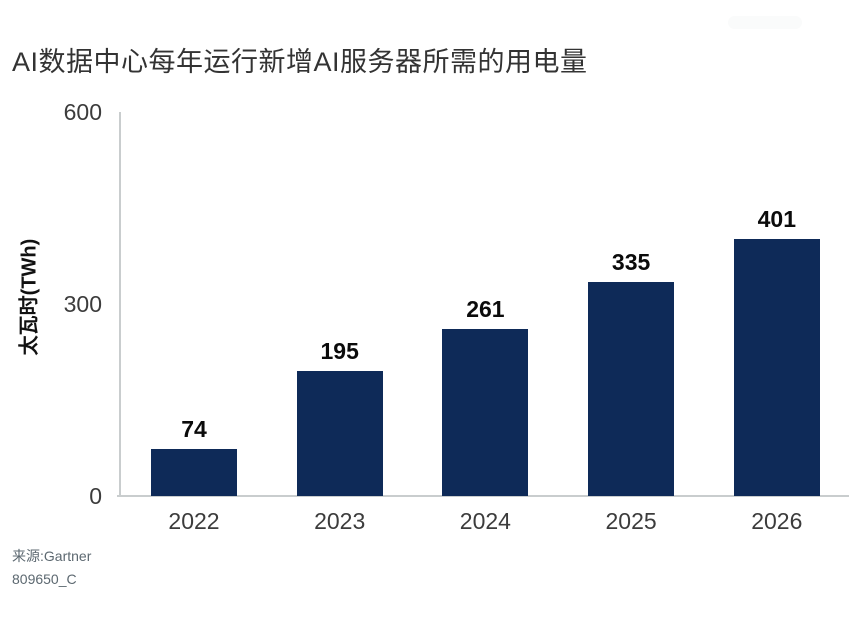 This screenshot has height=637, width=849. Describe the element at coordinates (776, 219) in the screenshot. I see `bar-value-label: 401` at that location.